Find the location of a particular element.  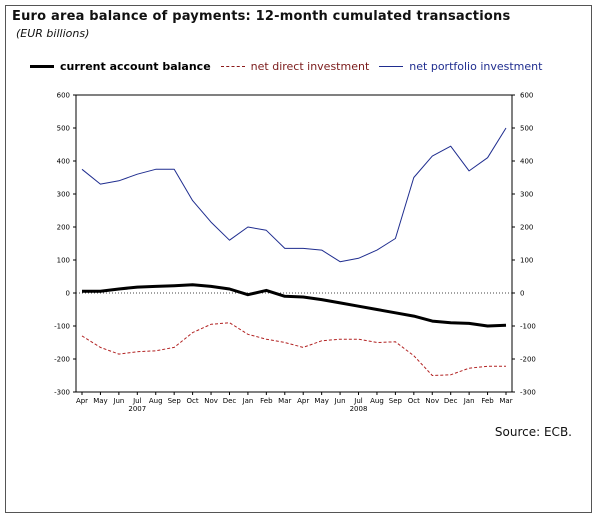

y-tick-label-left: 600 is located at coordinates (63, 96).